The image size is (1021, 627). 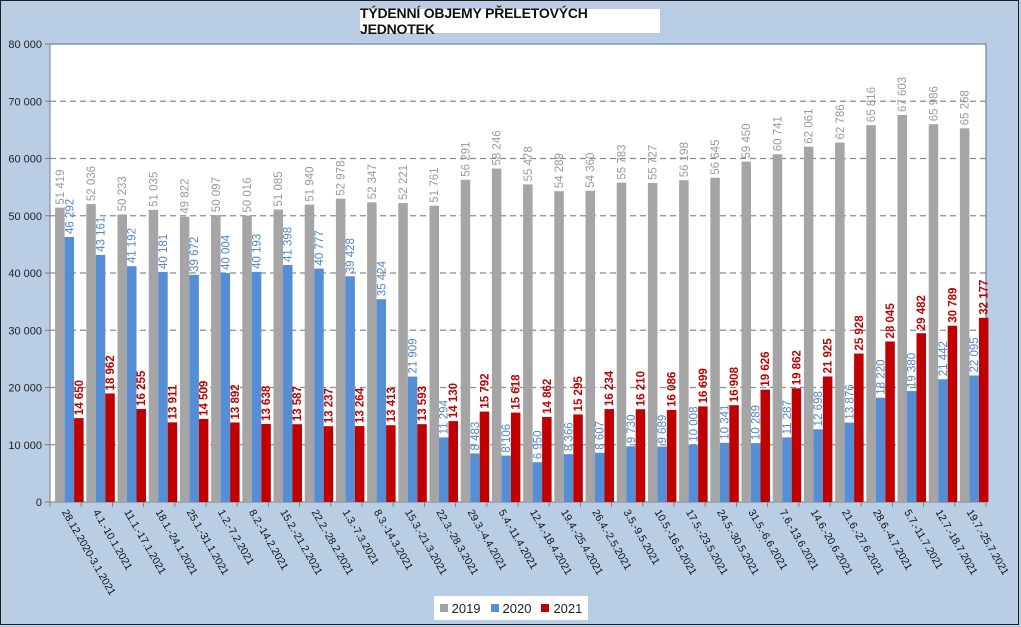 I want to click on data-label-2019: 65 986, so click(x=934, y=103).